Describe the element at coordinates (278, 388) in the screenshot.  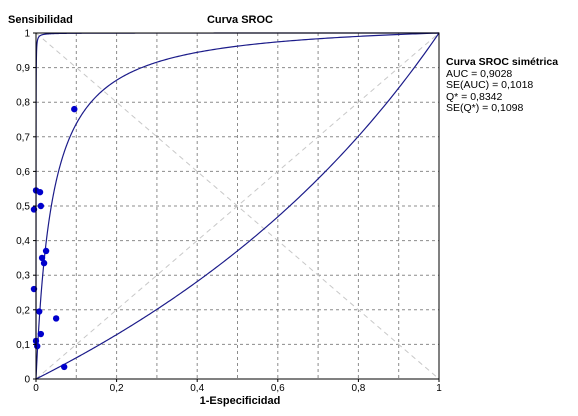
I see `x-tick-label: 0,6` at that location.